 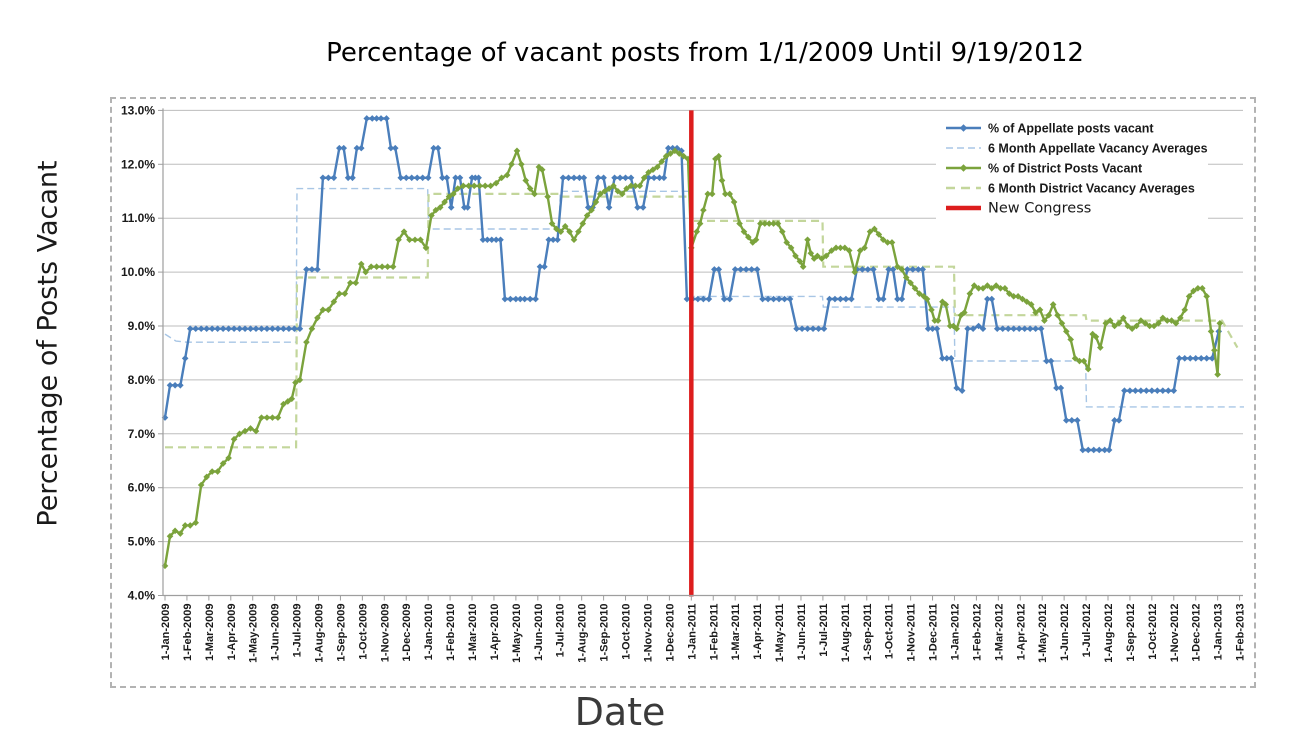 I want to click on x-tick-label: 1-Jun-2009, so click(x=276, y=632).